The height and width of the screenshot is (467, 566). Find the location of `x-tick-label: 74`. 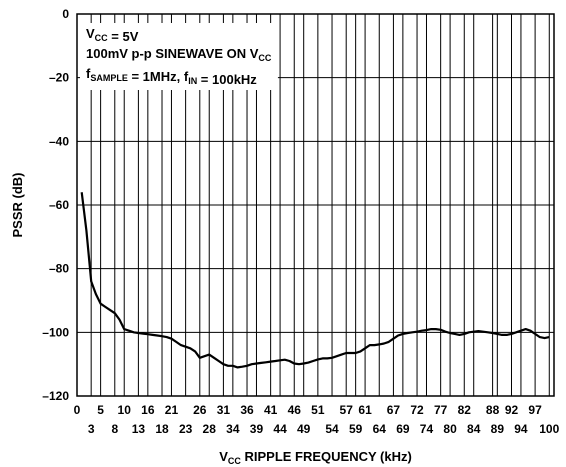

x-tick-label: 74 is located at coordinates (427, 429).